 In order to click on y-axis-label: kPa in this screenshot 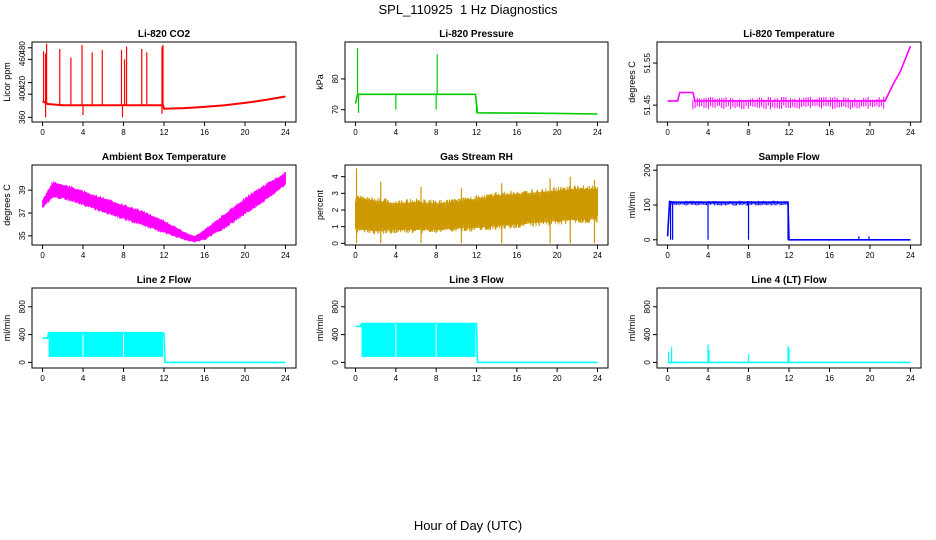, I will do `click(320, 82)`.